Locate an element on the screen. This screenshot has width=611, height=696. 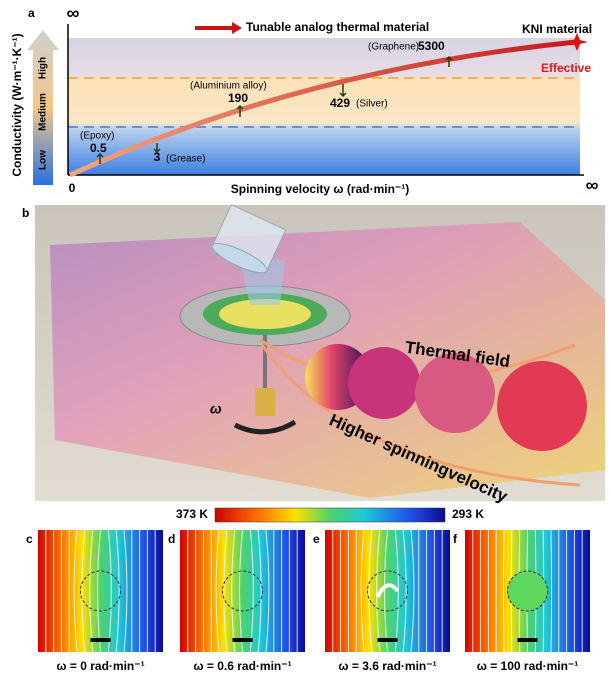
star is located at coordinates (577, 42).